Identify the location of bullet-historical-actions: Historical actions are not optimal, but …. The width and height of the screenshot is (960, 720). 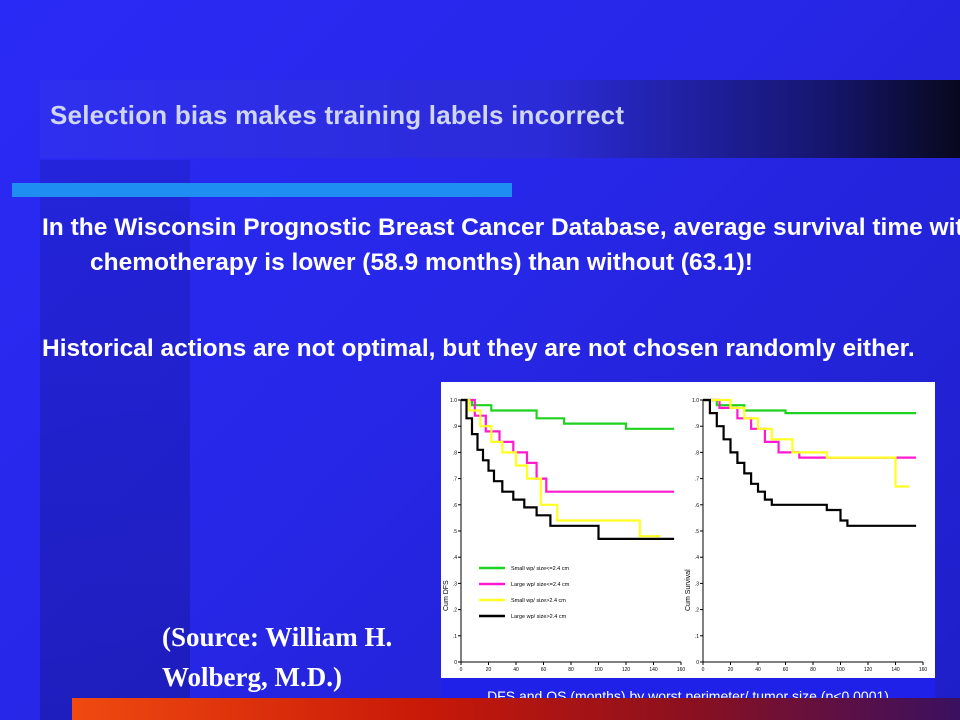
(478, 348).